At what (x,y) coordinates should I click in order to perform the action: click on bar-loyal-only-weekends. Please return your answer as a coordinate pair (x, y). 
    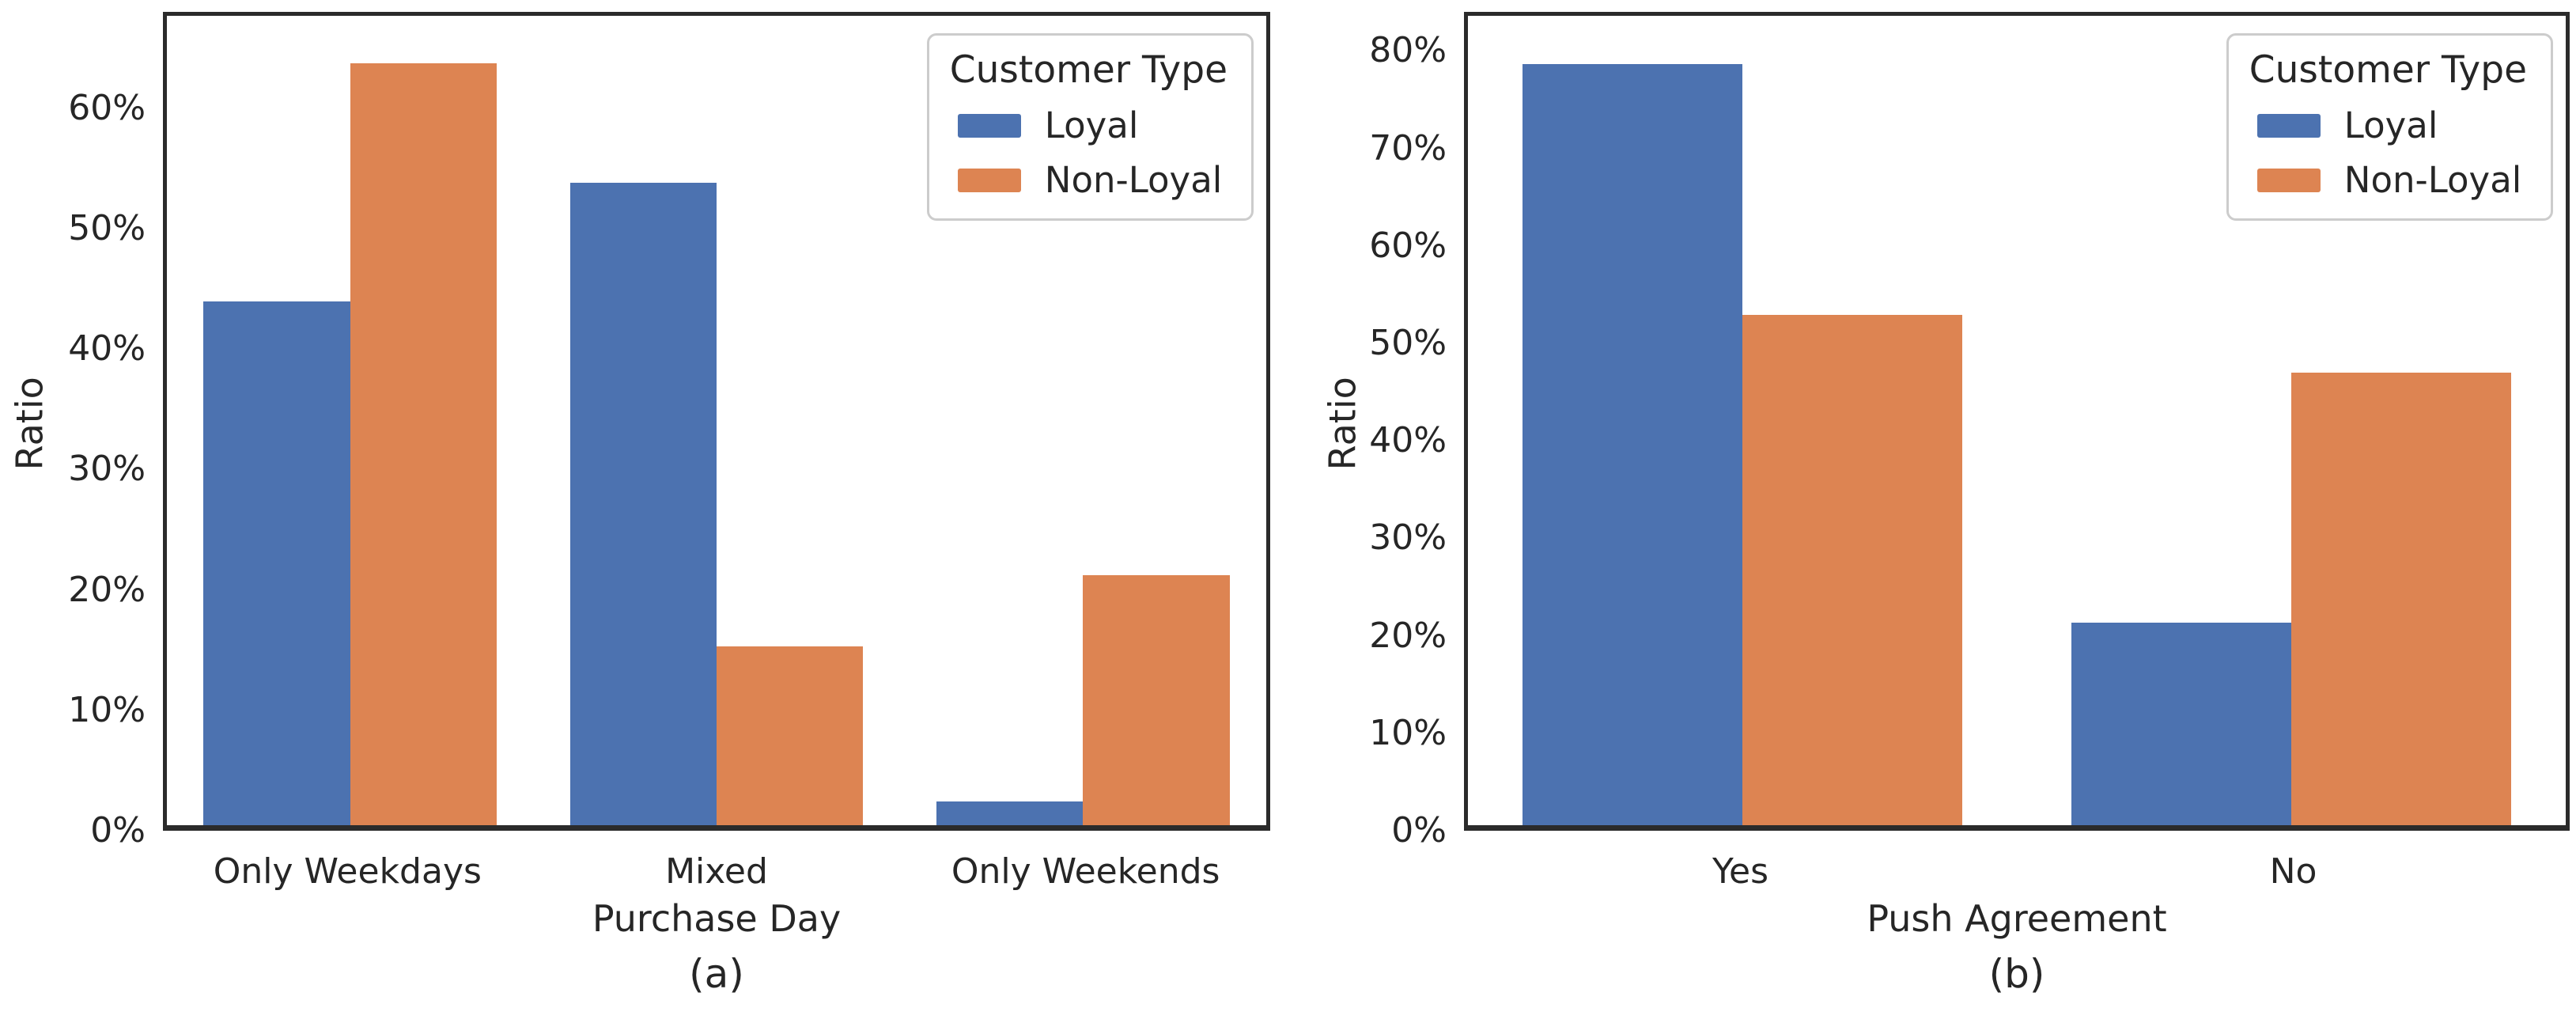
    Looking at the image, I should click on (1010, 813).